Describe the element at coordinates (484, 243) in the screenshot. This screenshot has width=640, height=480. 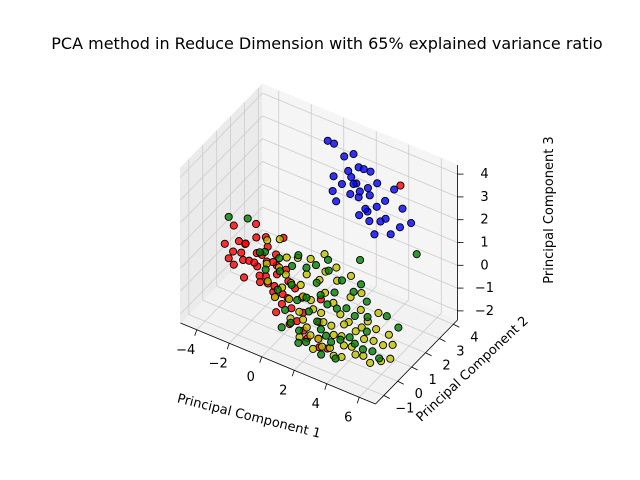
I see `z-tick-label: 1` at that location.